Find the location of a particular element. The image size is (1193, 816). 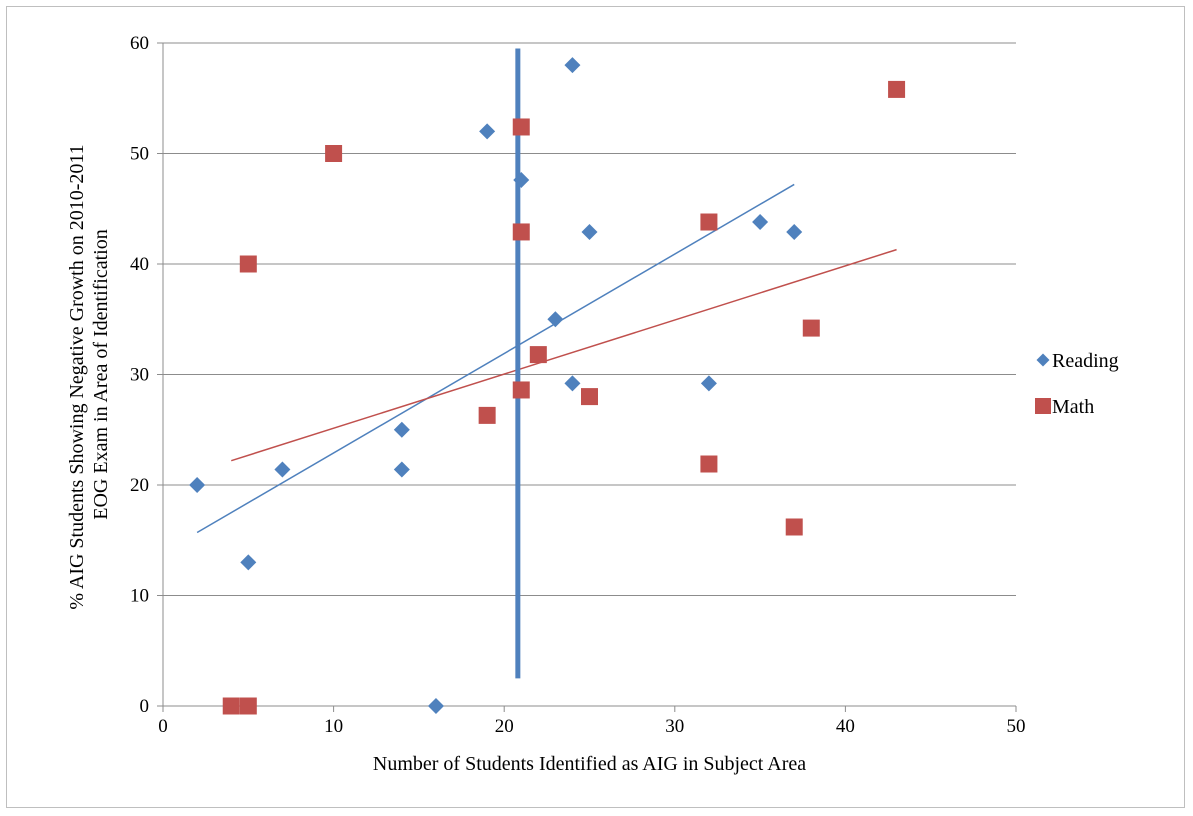

legend-label-reading: Reading is located at coordinates (1085, 361).